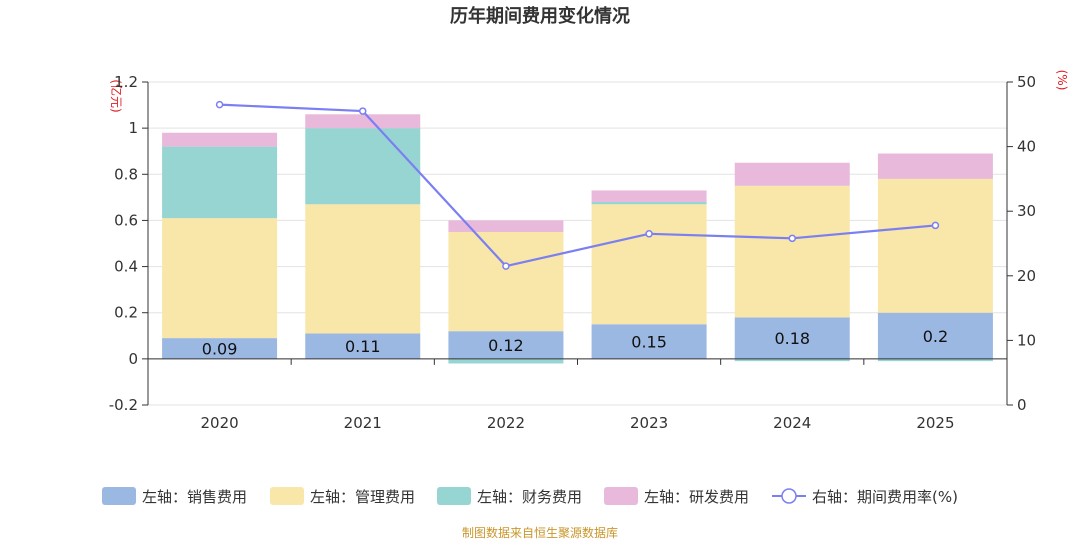 The width and height of the screenshot is (1080, 540). What do you see at coordinates (116, 95) in the screenshot?
I see `left-axis-unit: (亿元)` at bounding box center [116, 95].